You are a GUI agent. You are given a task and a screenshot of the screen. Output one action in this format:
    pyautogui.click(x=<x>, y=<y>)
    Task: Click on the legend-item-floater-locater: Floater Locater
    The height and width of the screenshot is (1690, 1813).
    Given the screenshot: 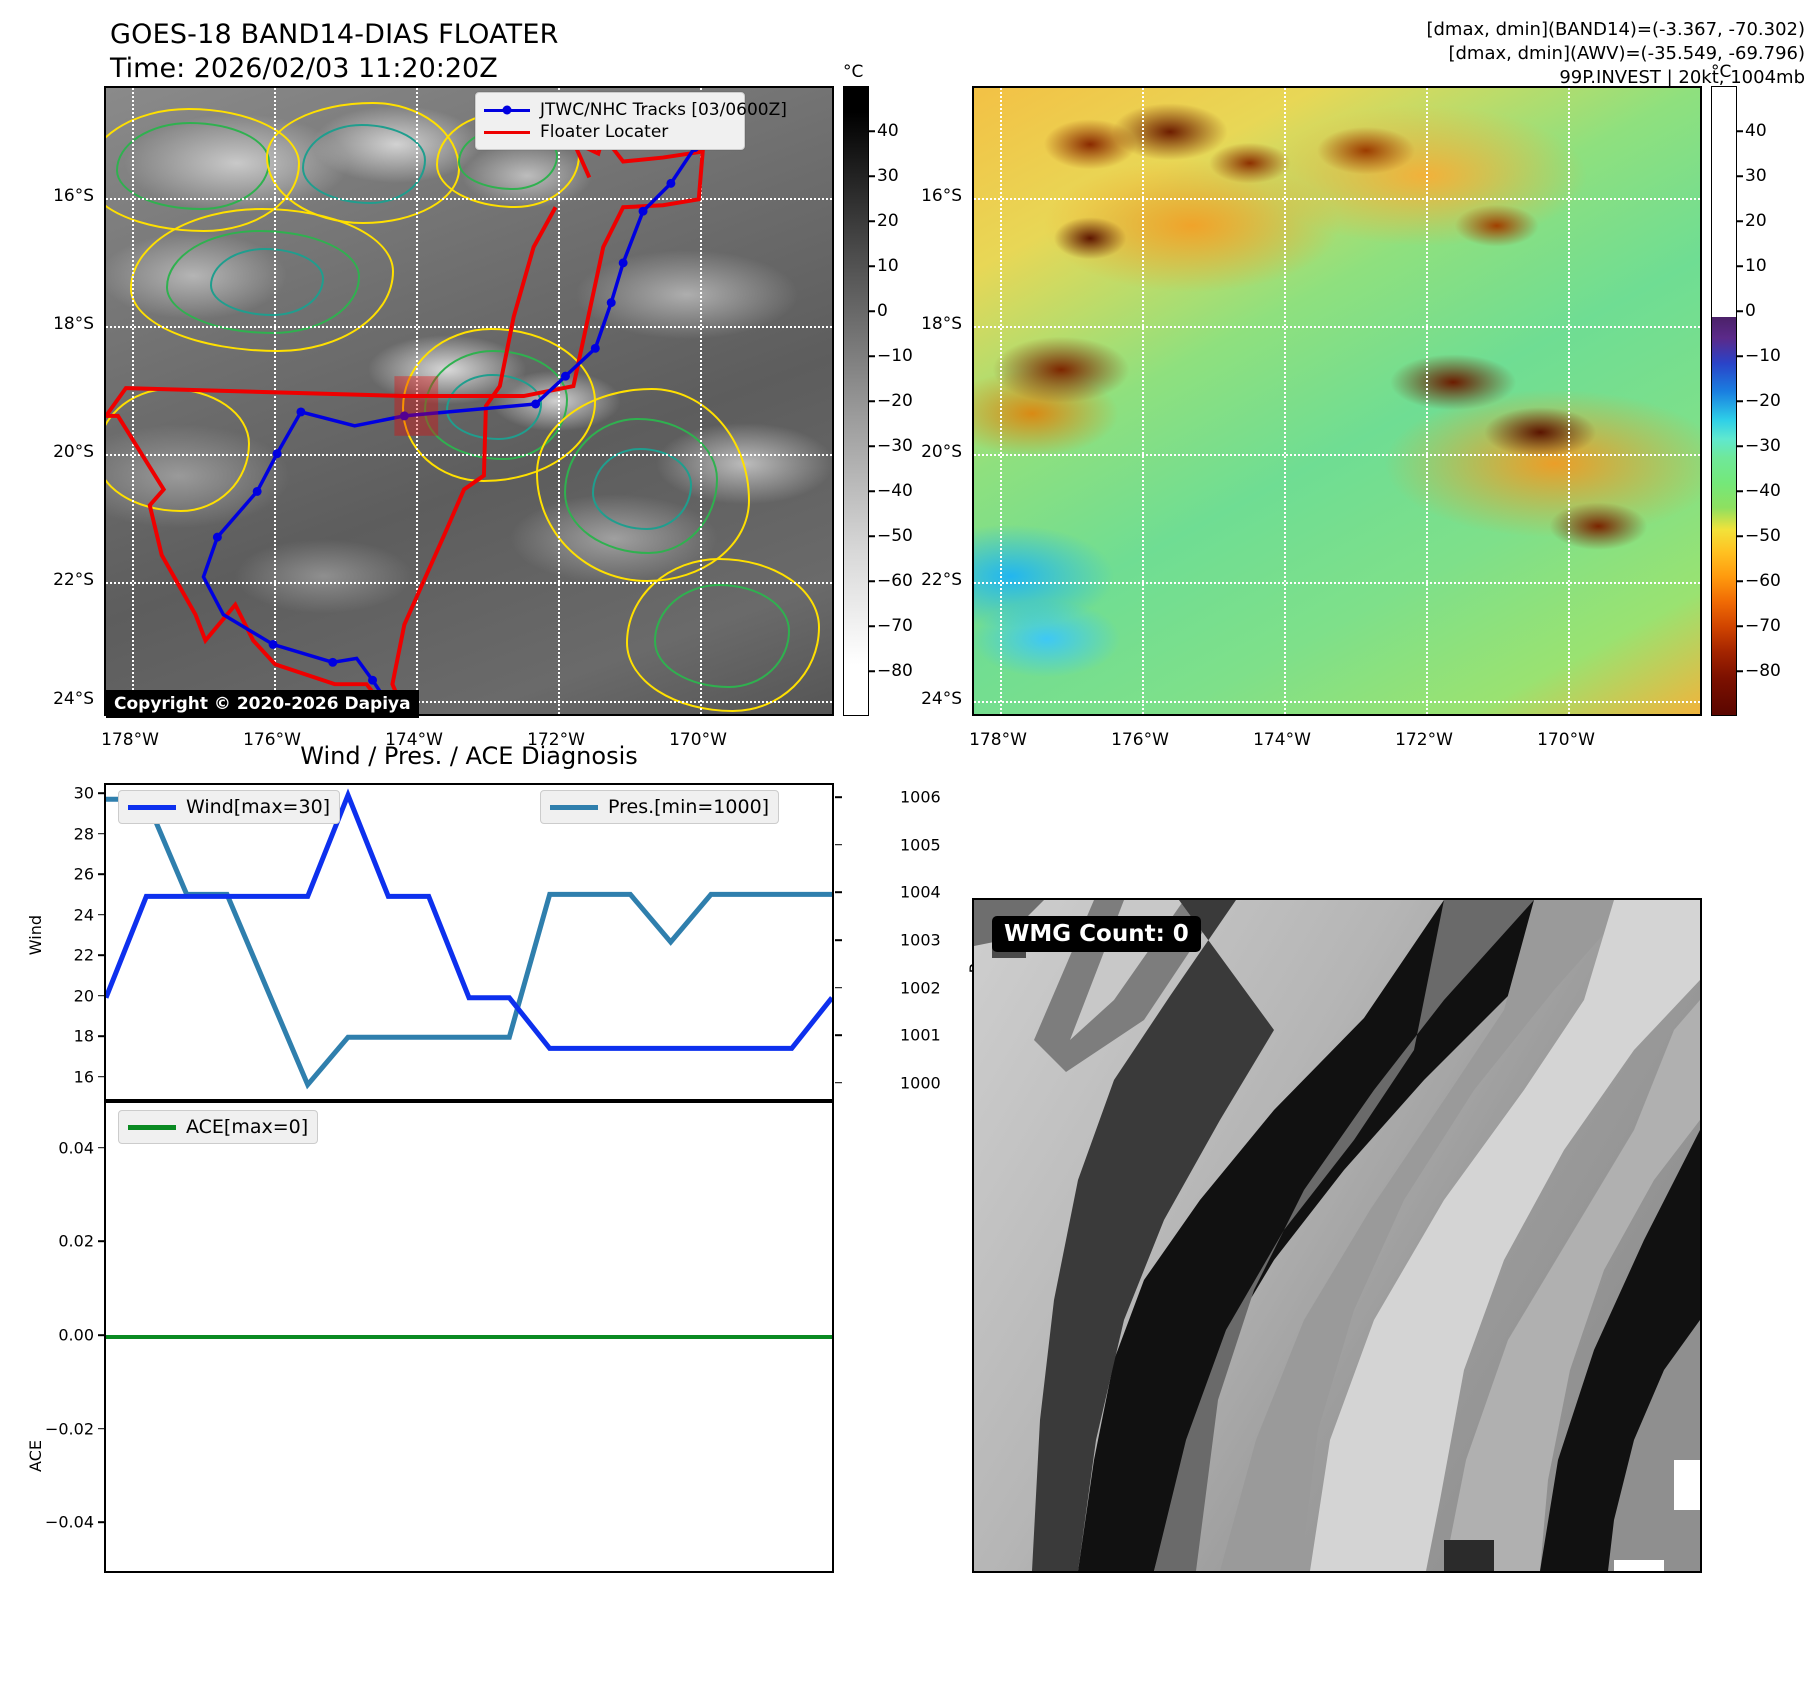 What is the action you would take?
    pyautogui.click(x=610, y=132)
    